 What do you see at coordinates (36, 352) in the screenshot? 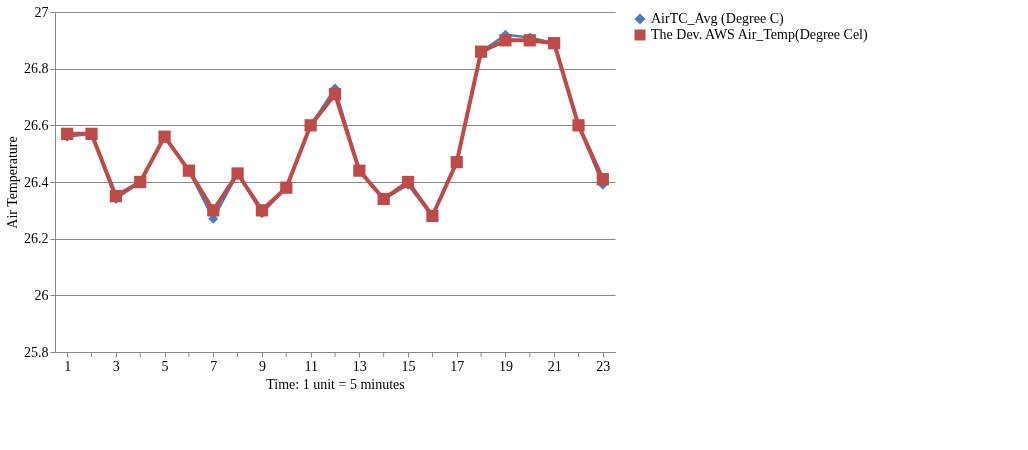
I see `y-tick-label: 25.8` at bounding box center [36, 352].